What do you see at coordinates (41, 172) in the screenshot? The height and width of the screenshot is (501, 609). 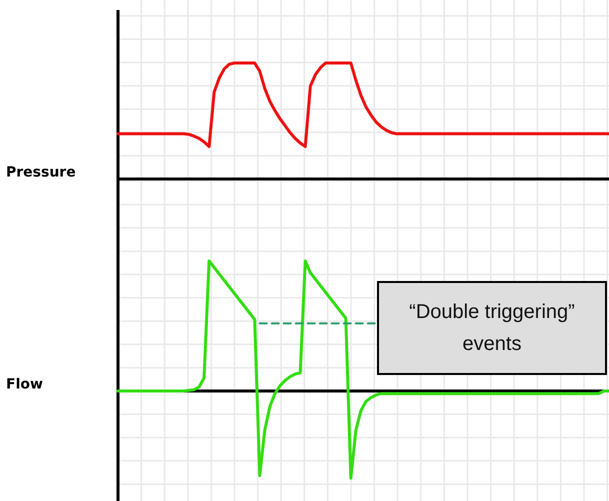 I see `y-axis-title: Pressure` at bounding box center [41, 172].